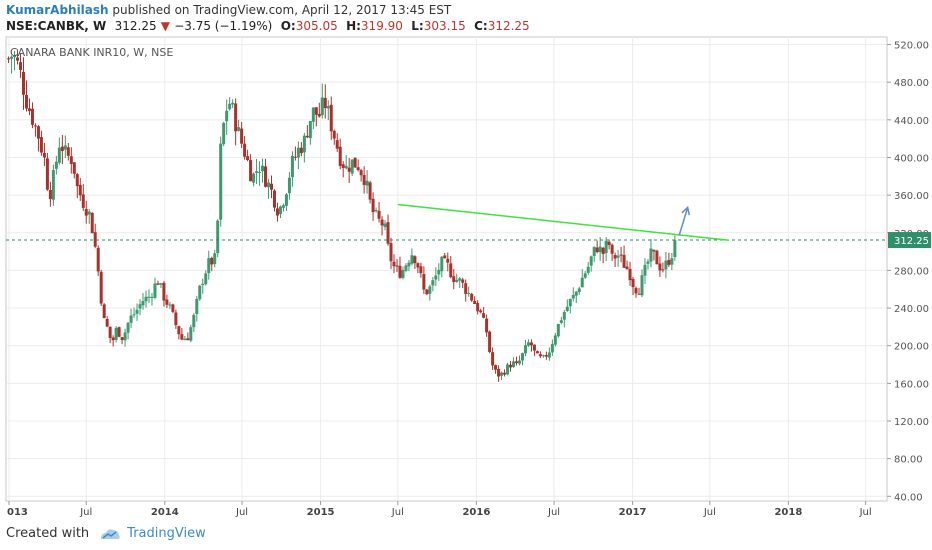  What do you see at coordinates (166, 533) in the screenshot?
I see `tradingview-brand: TradingView` at bounding box center [166, 533].